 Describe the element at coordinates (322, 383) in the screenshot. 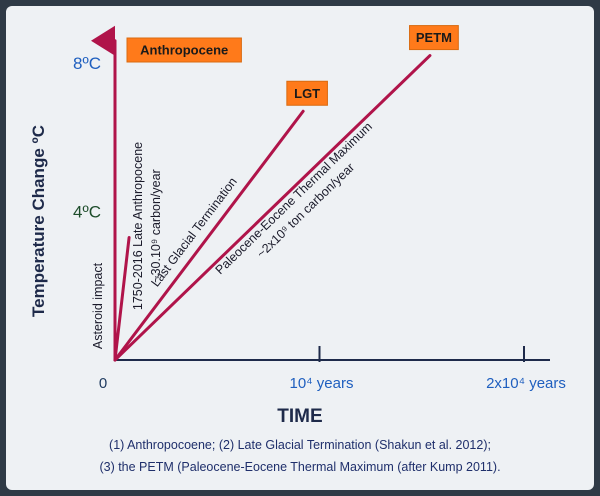

I see `x-tick-label-1: 10⁴ years` at that location.